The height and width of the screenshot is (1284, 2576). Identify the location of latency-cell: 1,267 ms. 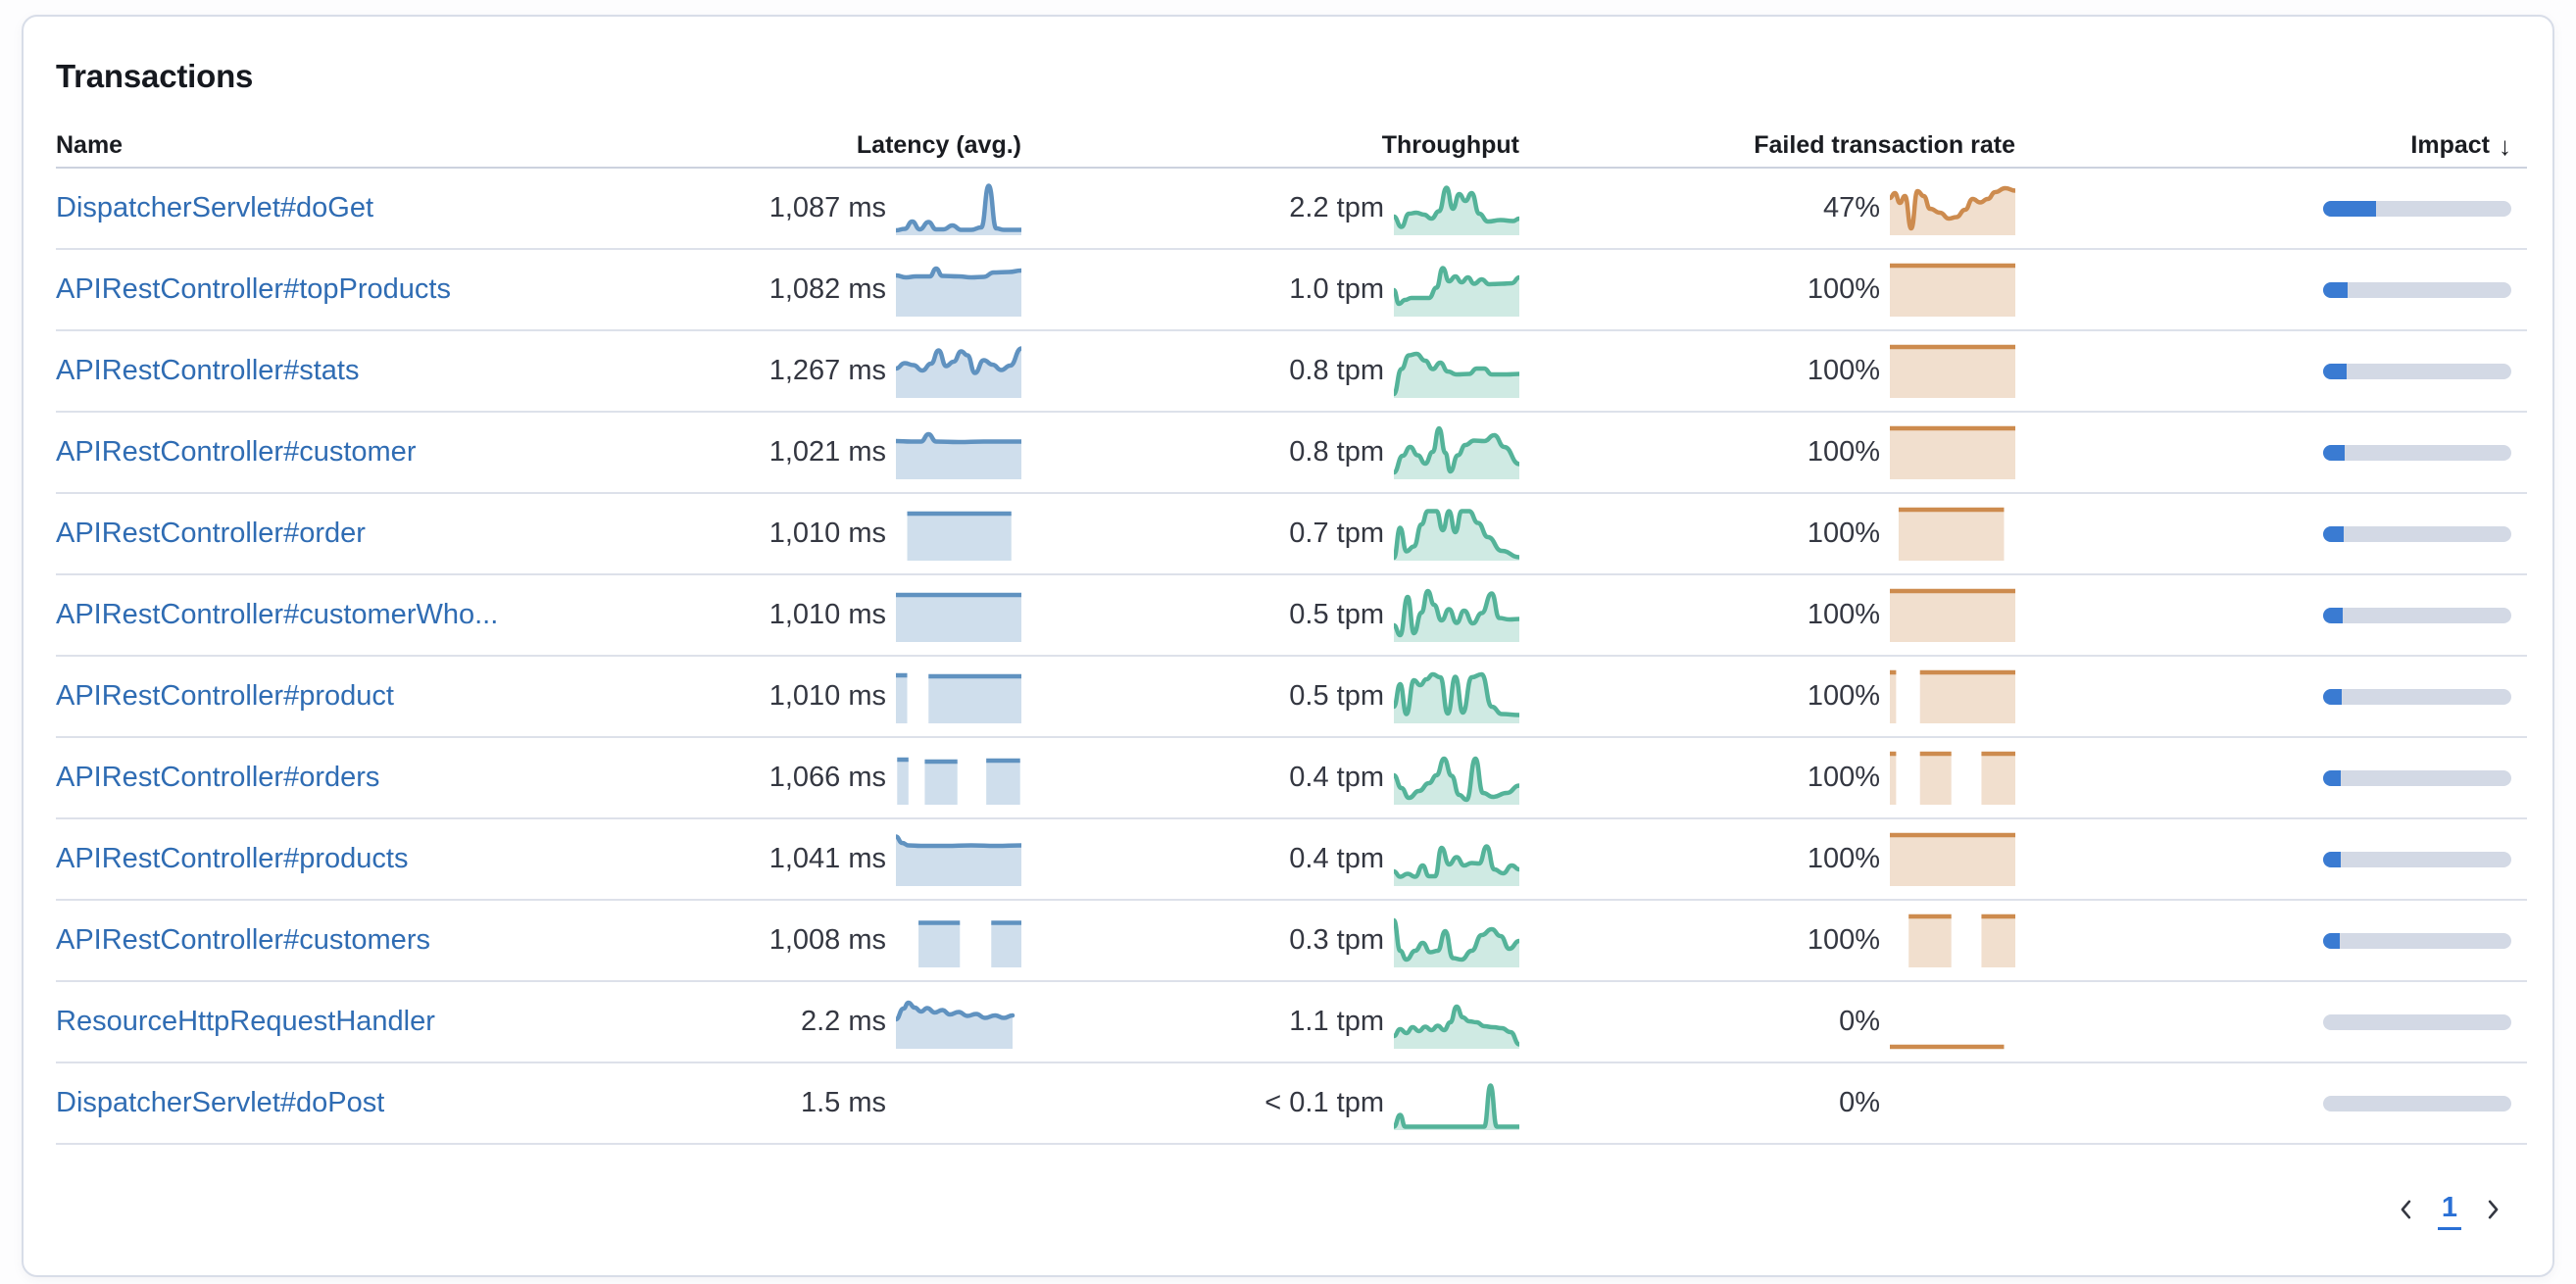
(786, 371).